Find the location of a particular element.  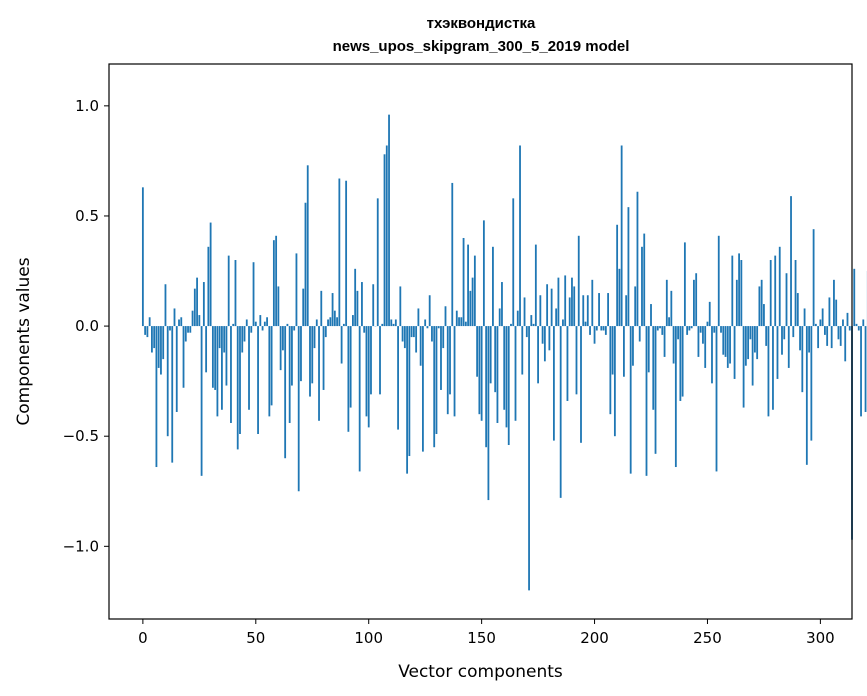

x-tick-label: 300 is located at coordinates (820, 638).